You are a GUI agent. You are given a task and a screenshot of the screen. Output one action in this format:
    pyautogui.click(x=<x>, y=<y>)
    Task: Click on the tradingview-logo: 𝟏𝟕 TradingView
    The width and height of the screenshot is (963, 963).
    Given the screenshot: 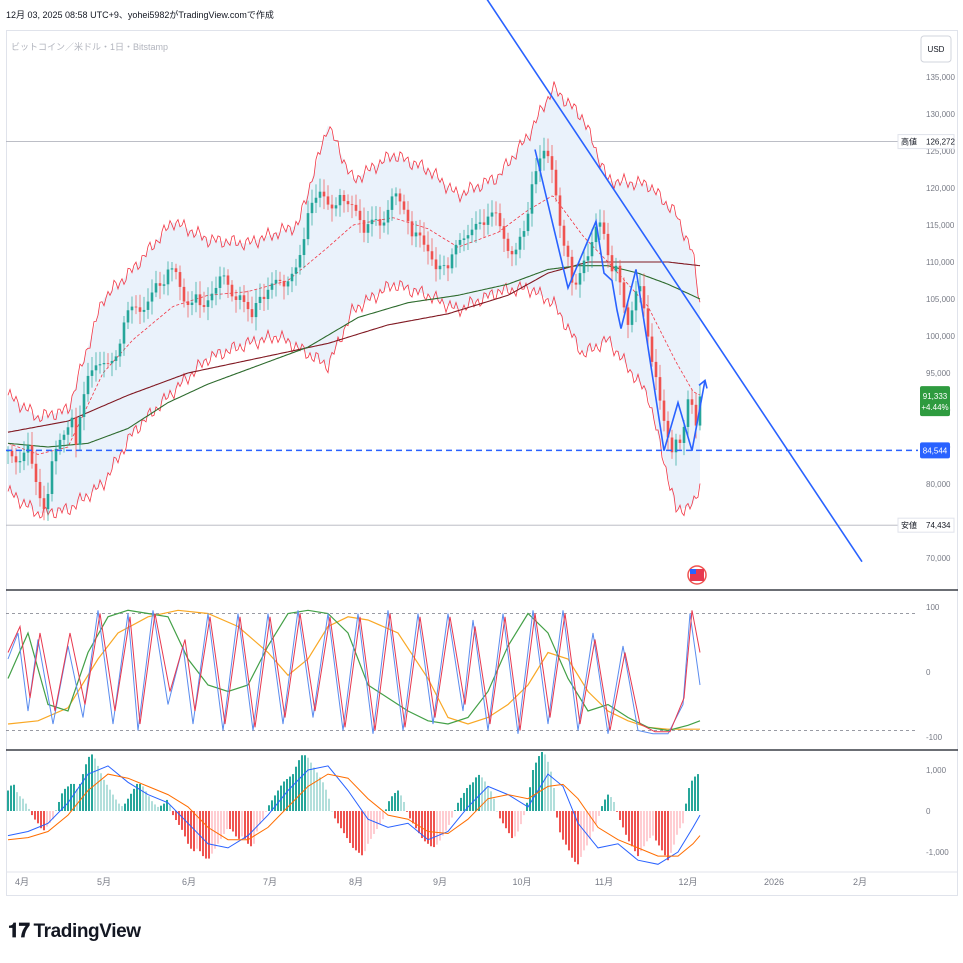 What is the action you would take?
    pyautogui.click(x=74, y=931)
    